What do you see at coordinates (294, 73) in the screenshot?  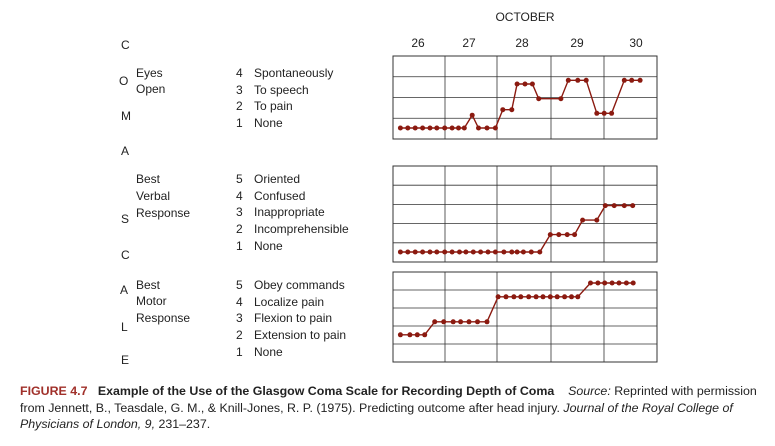 I see `score-label: Spontaneously` at bounding box center [294, 73].